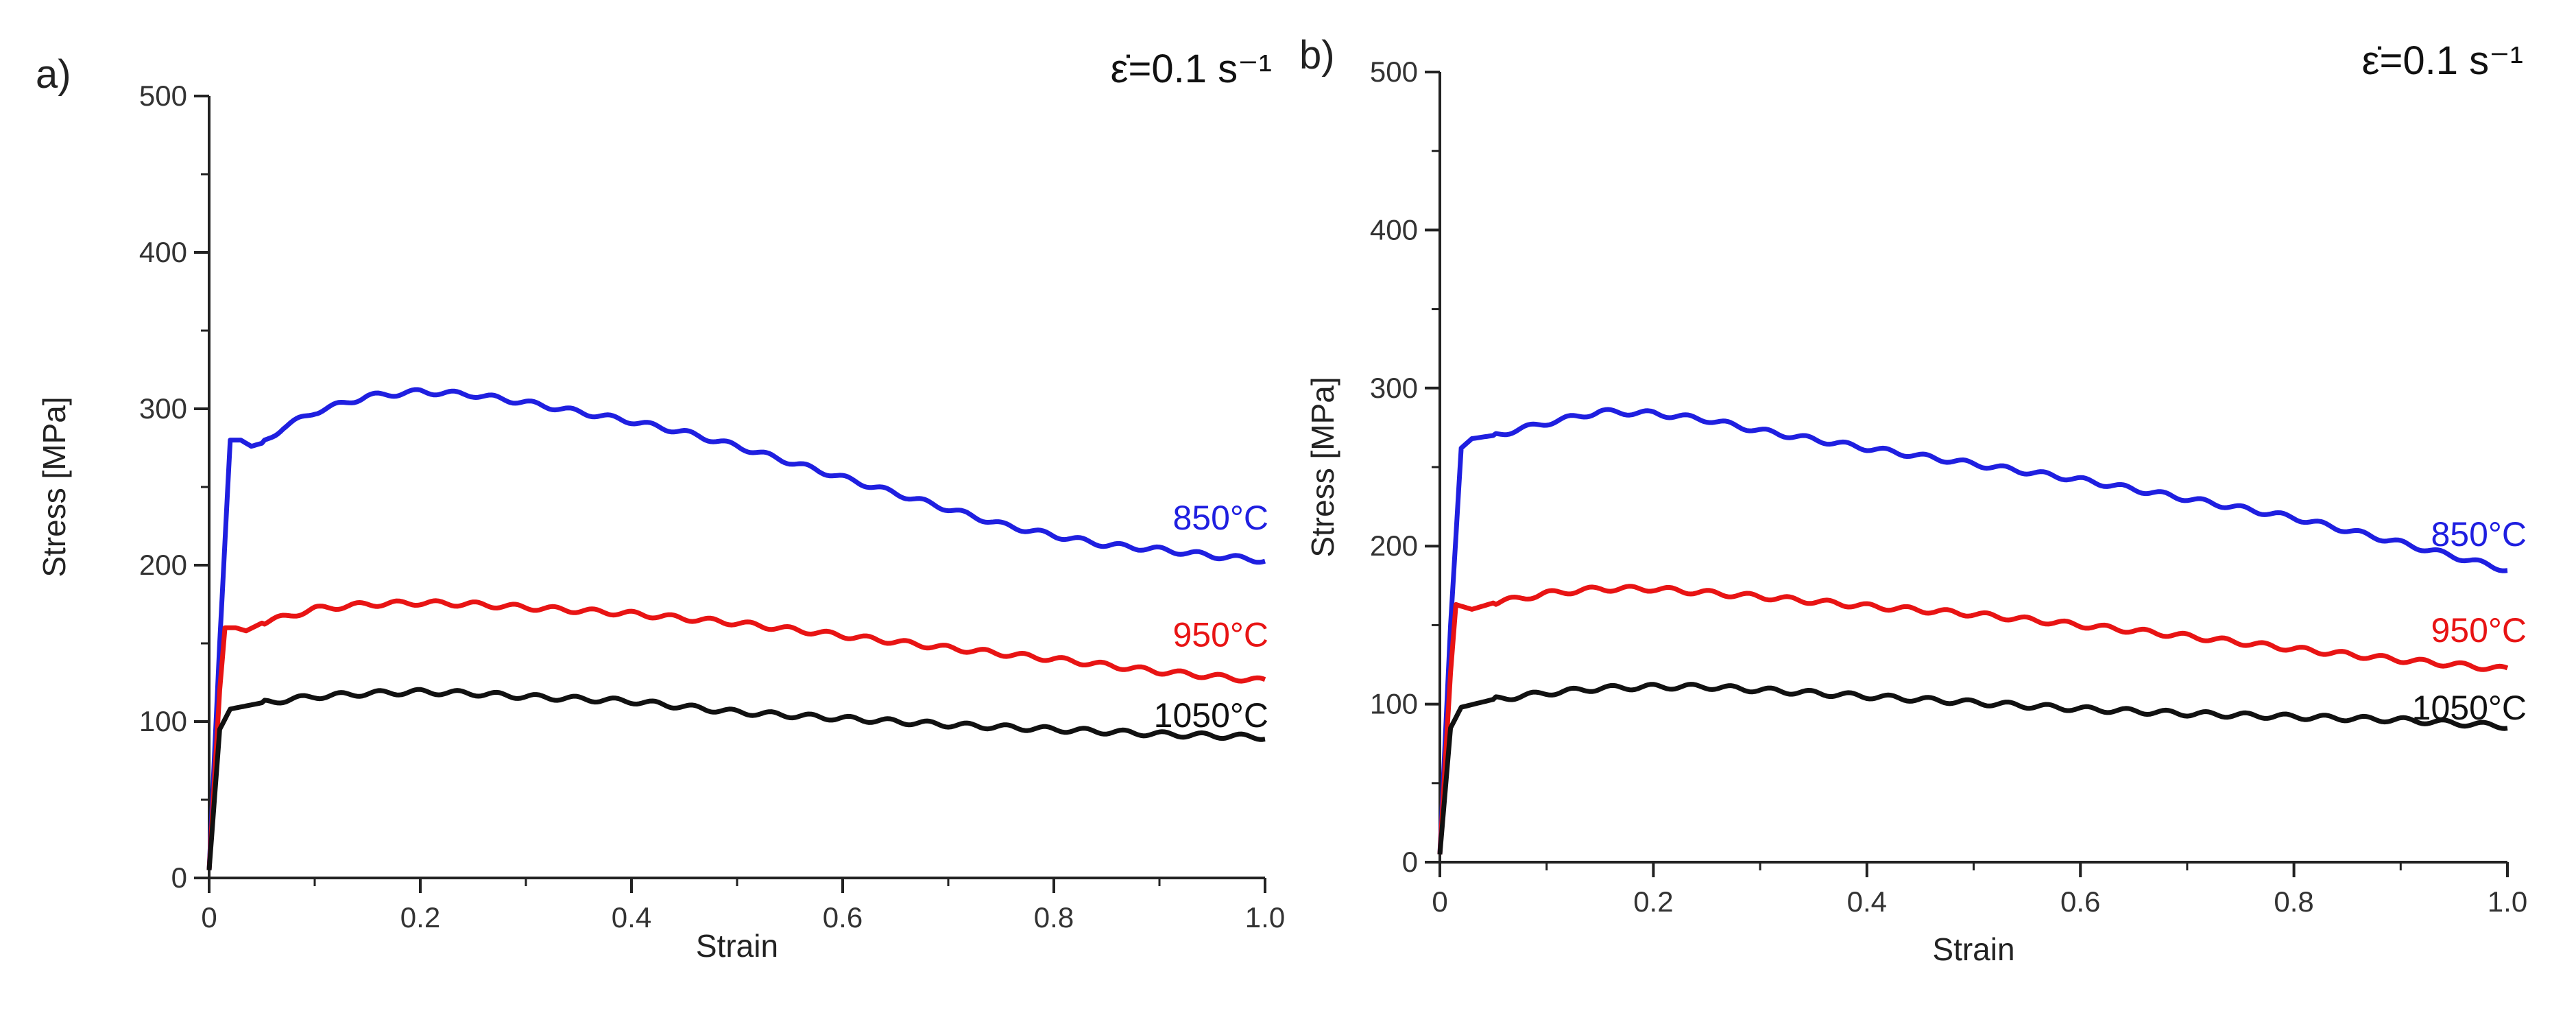 Image resolution: width=2576 pixels, height=1011 pixels. I want to click on panel-label: a), so click(54, 74).